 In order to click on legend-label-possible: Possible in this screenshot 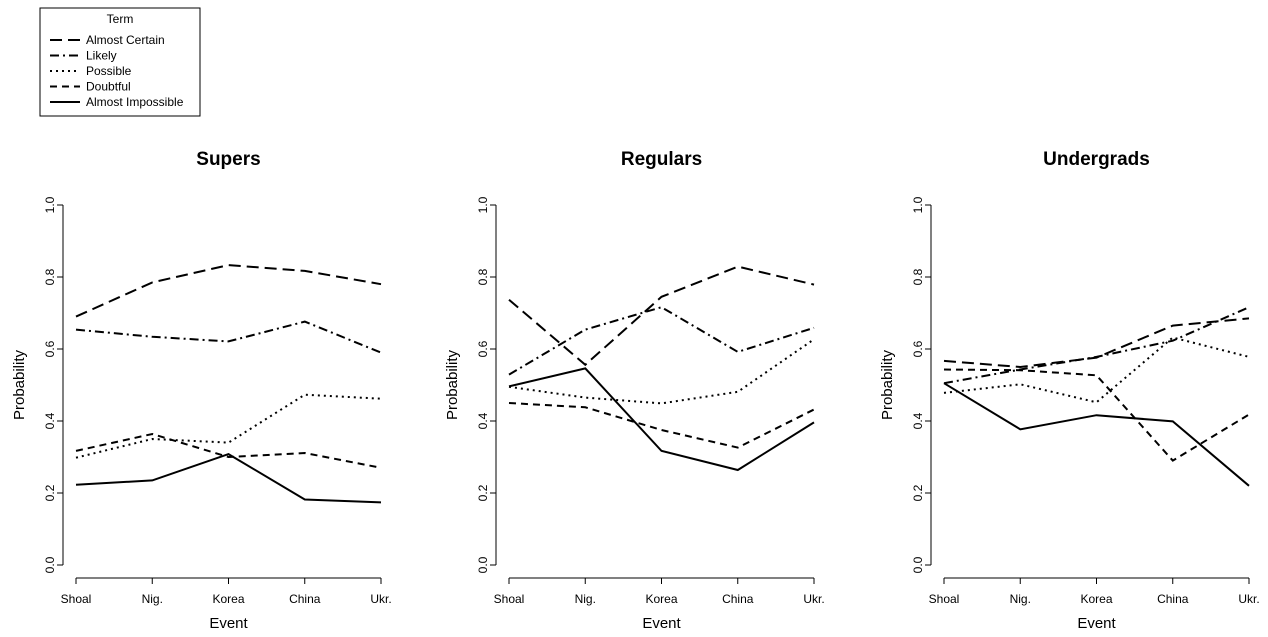, I will do `click(109, 71)`.